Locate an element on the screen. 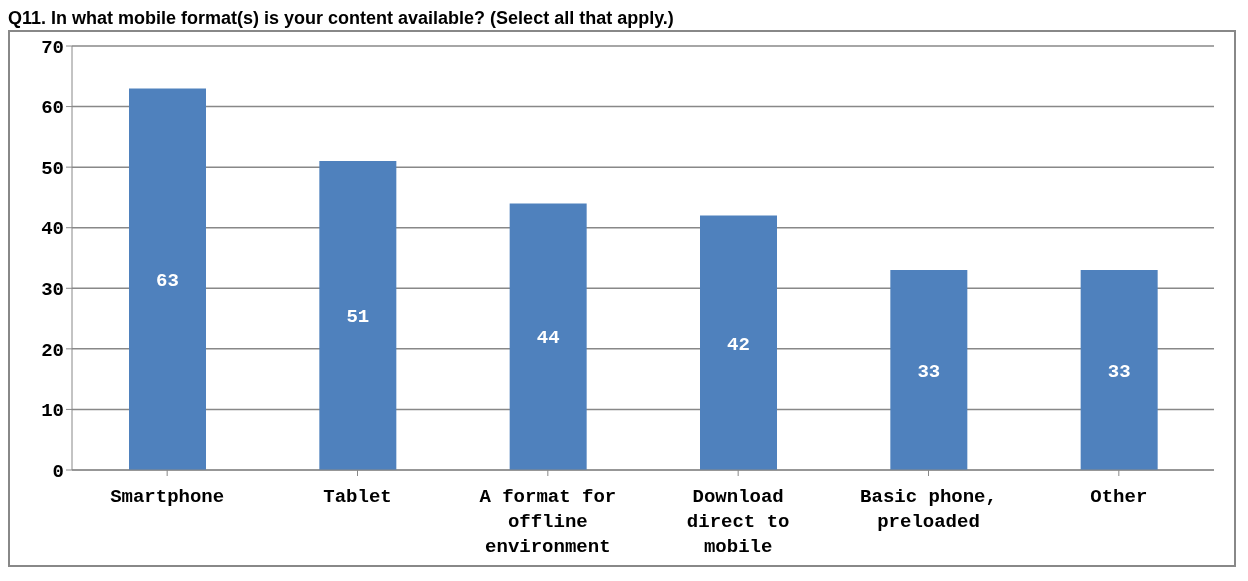 The height and width of the screenshot is (581, 1248). x-tick-label: Download direct to mobile is located at coordinates (738, 522).